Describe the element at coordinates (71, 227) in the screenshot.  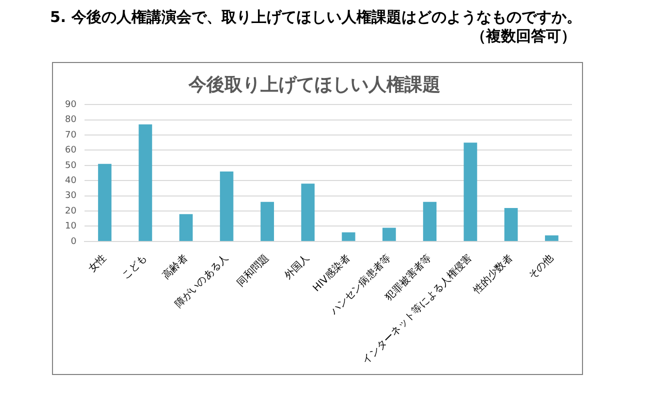
I see `y-tick-label: 10` at that location.